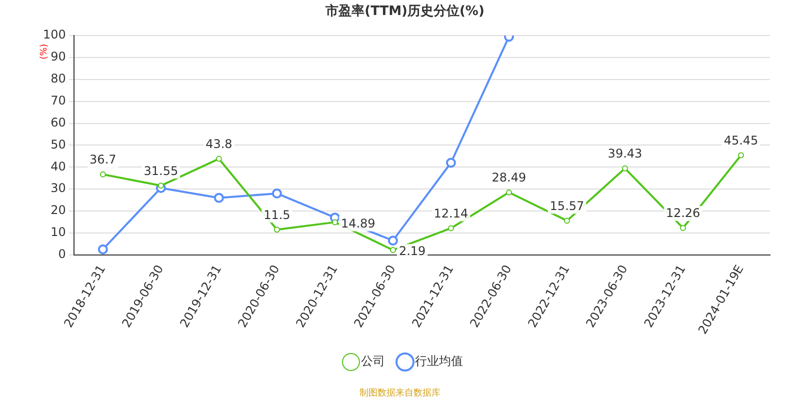  I want to click on y-tick-label: 10, so click(58, 232).